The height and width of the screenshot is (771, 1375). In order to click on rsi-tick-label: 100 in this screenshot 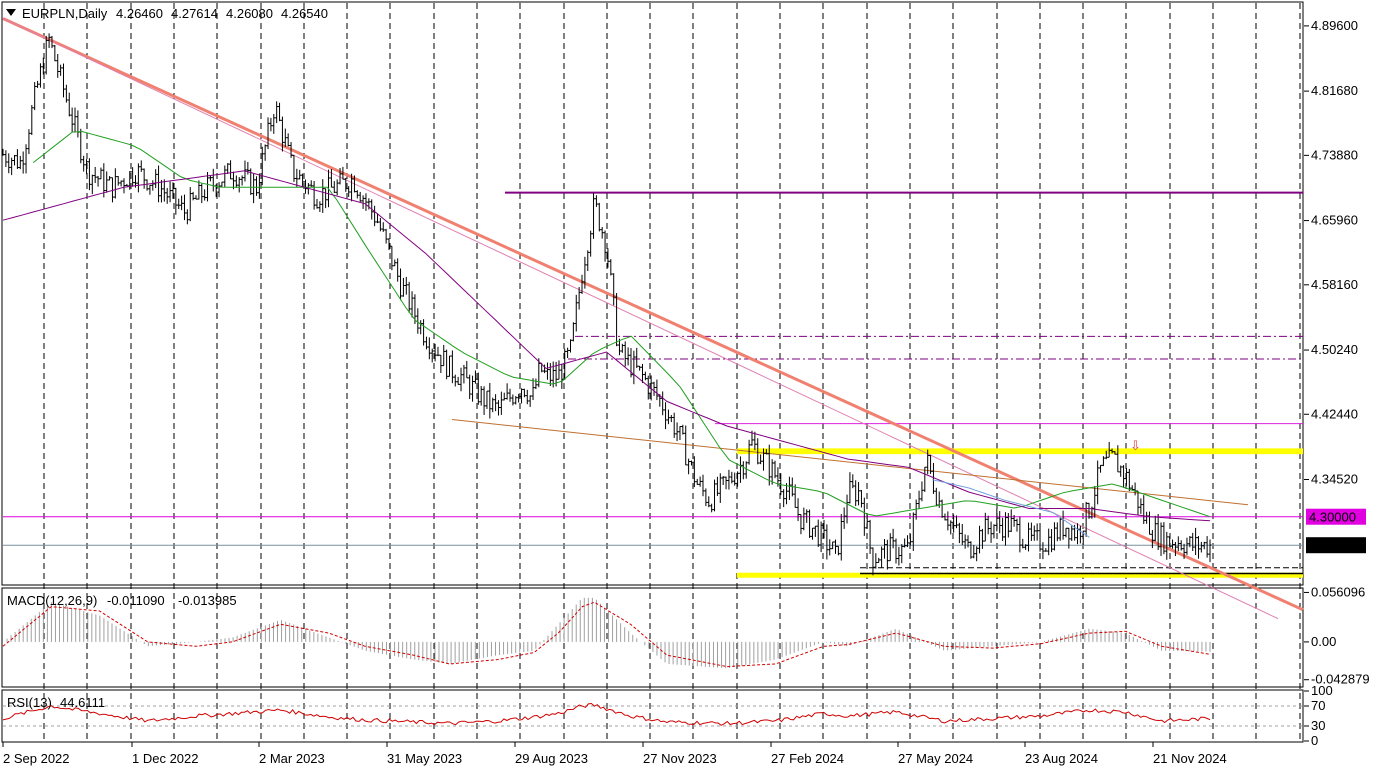, I will do `click(1322, 690)`.